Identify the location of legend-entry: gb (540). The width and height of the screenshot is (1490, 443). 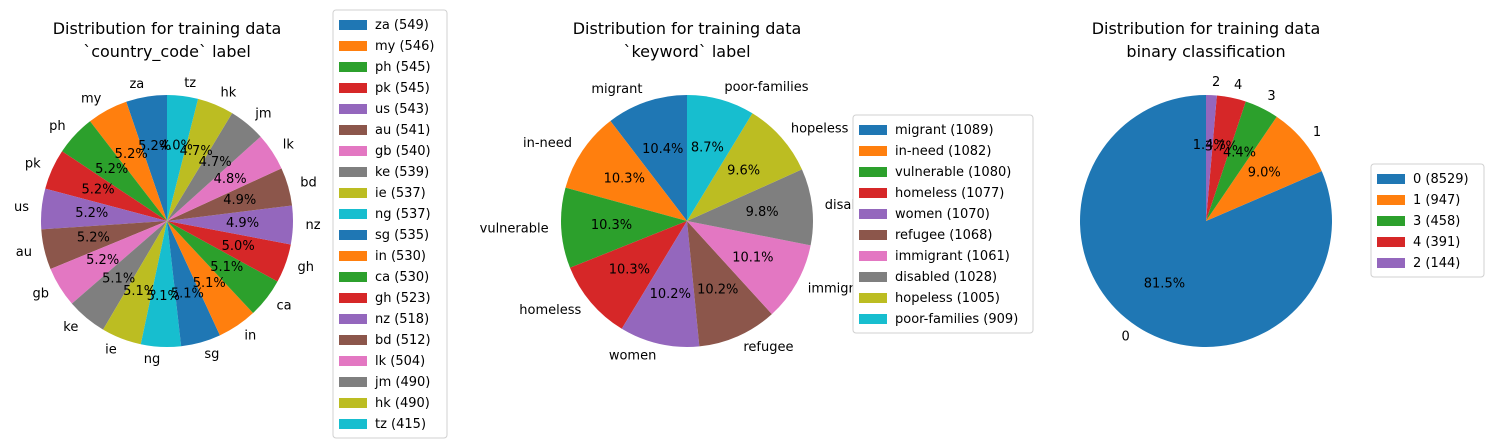
(403, 151).